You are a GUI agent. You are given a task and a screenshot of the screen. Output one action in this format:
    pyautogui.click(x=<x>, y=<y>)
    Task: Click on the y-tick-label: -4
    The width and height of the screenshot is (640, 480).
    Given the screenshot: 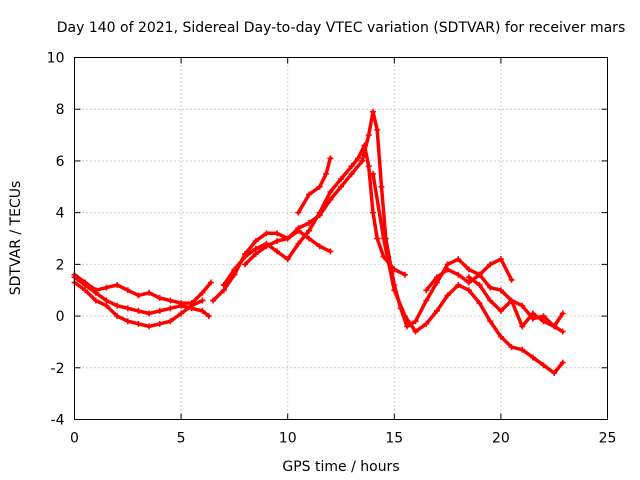 What is the action you would take?
    pyautogui.click(x=58, y=421)
    